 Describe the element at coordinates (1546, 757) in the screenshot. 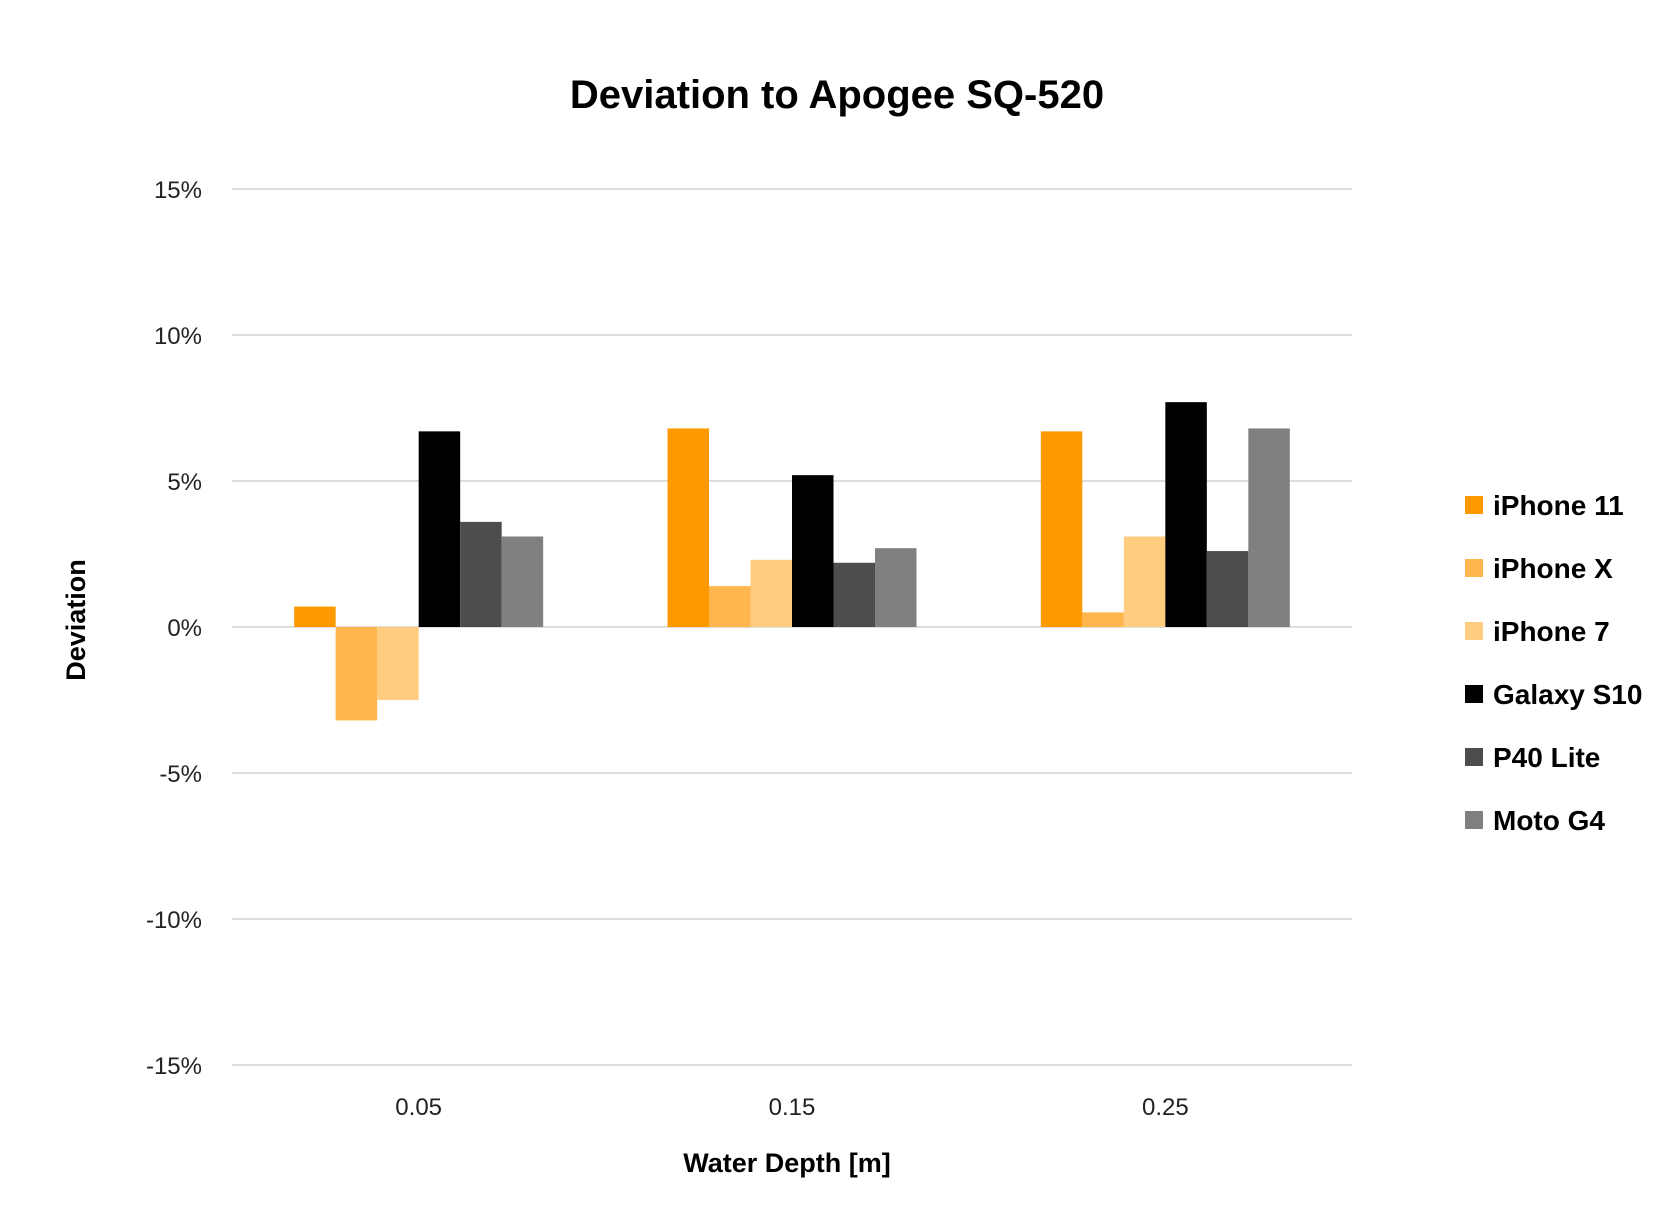

I see `legend-label: P40 Lite` at that location.